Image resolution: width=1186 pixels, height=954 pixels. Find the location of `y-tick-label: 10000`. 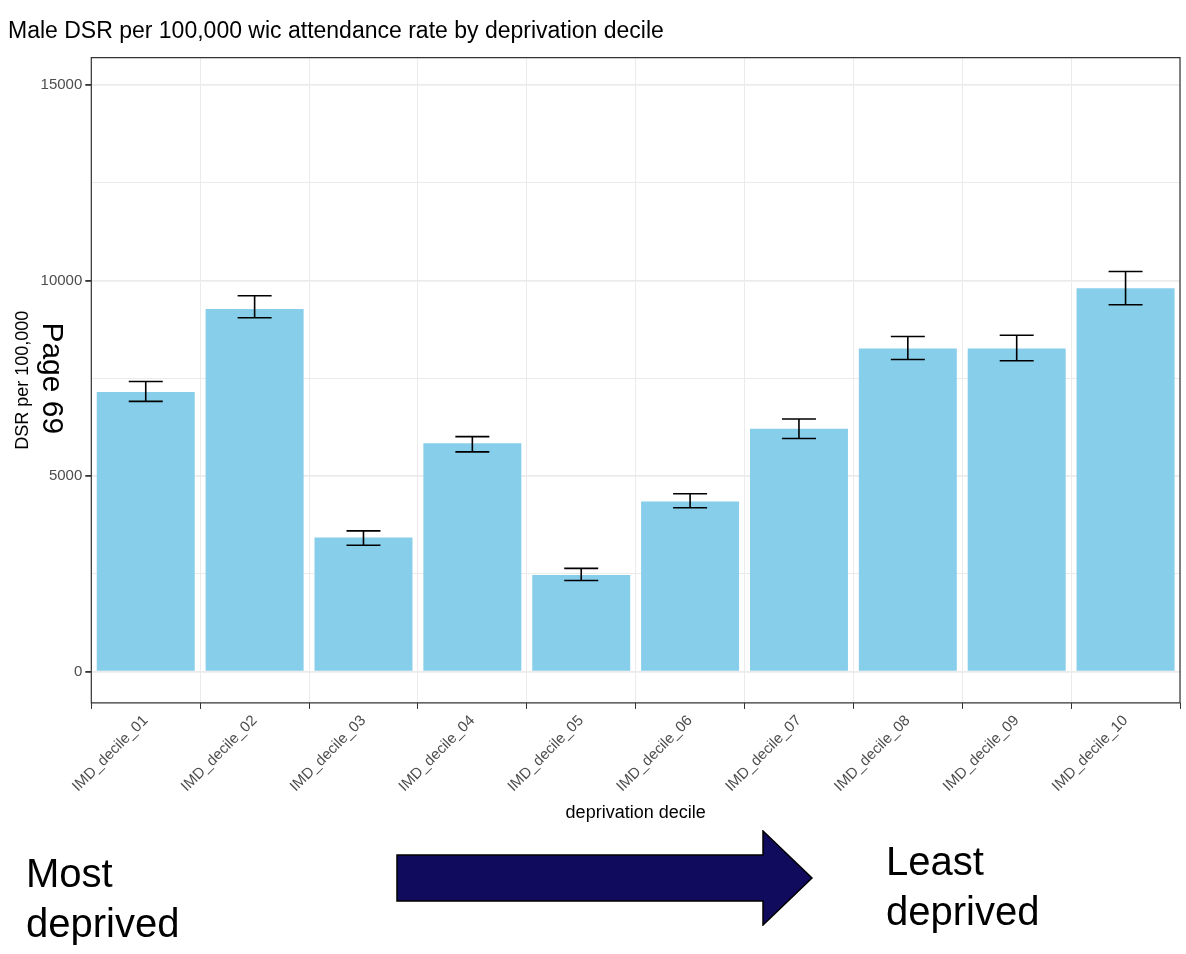

y-tick-label: 10000 is located at coordinates (61, 279).